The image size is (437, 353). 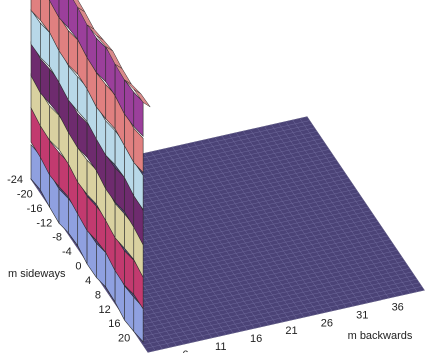 What do you see at coordinates (105, 310) in the screenshot?
I see `y-tick-label: 12` at bounding box center [105, 310].